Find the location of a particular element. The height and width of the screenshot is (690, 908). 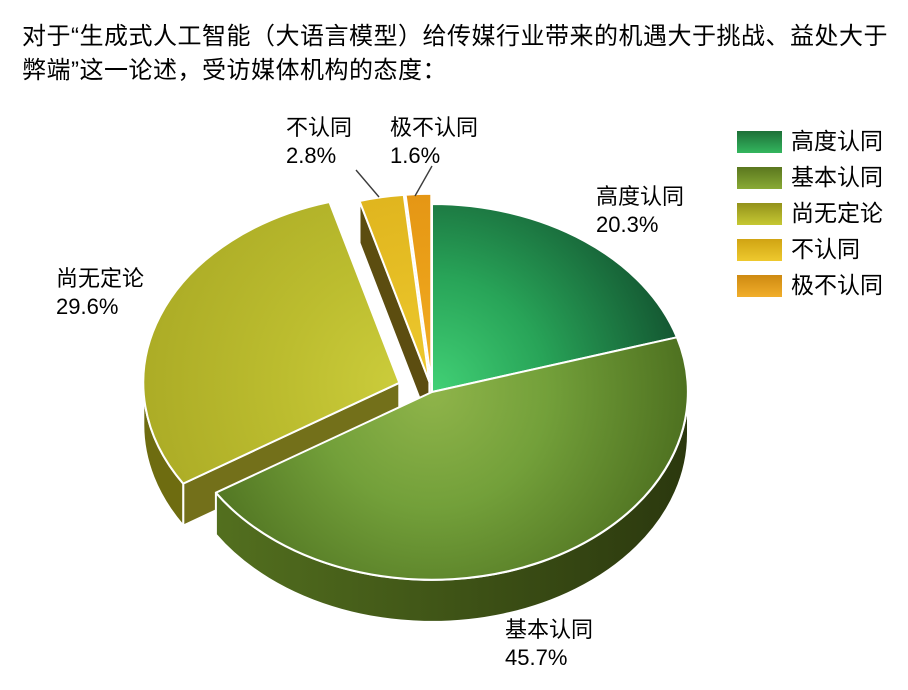

slice-callout-label: 尚无定论 is located at coordinates (100, 278).